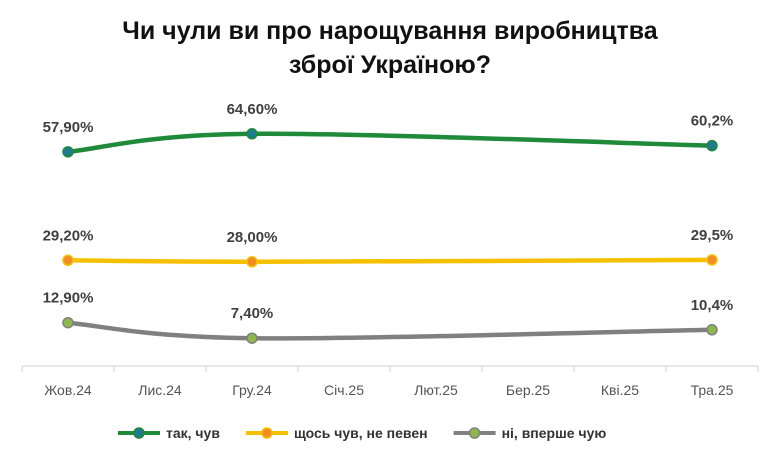  Describe the element at coordinates (68, 127) in the screenshot. I see `data-label: 57,90%` at that location.